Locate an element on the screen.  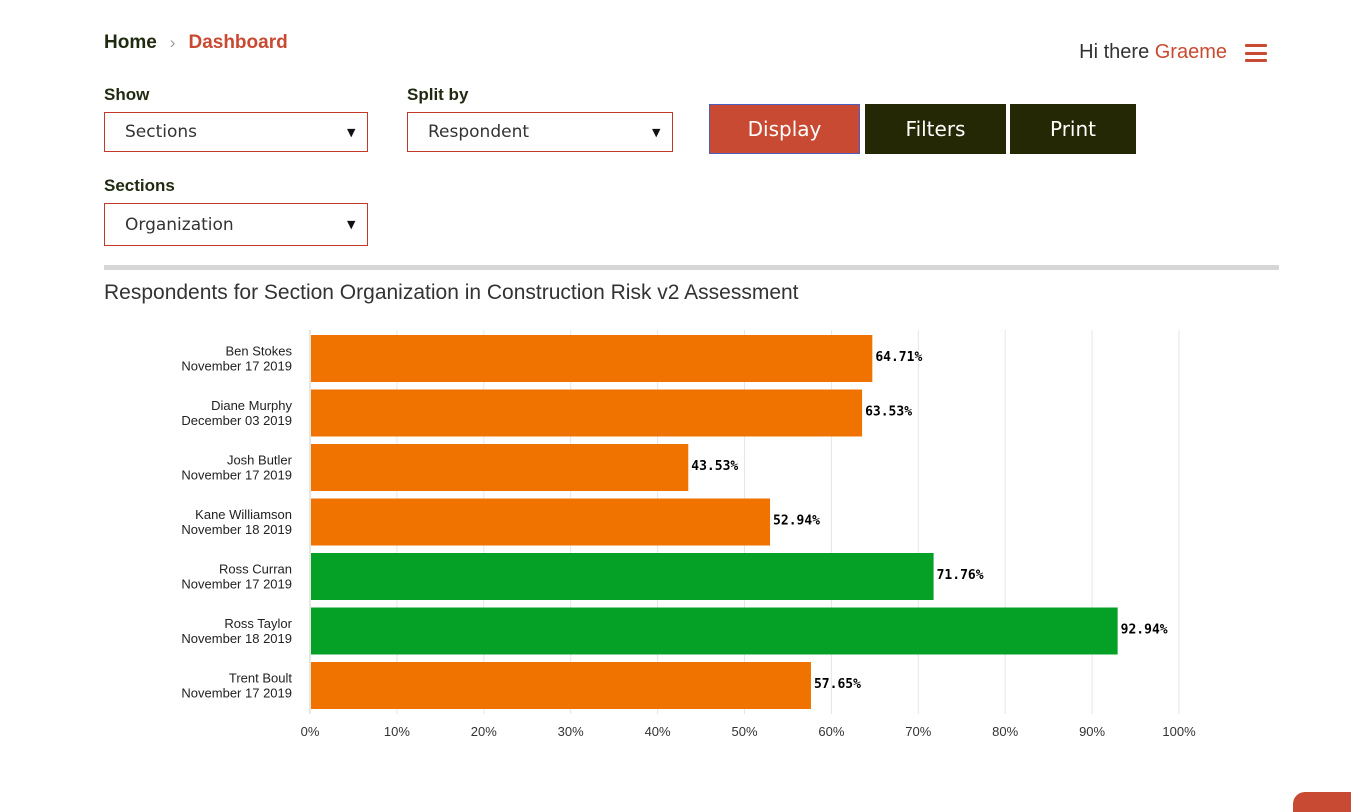
breadcrumb: Home › Dashboard is located at coordinates (196, 43).